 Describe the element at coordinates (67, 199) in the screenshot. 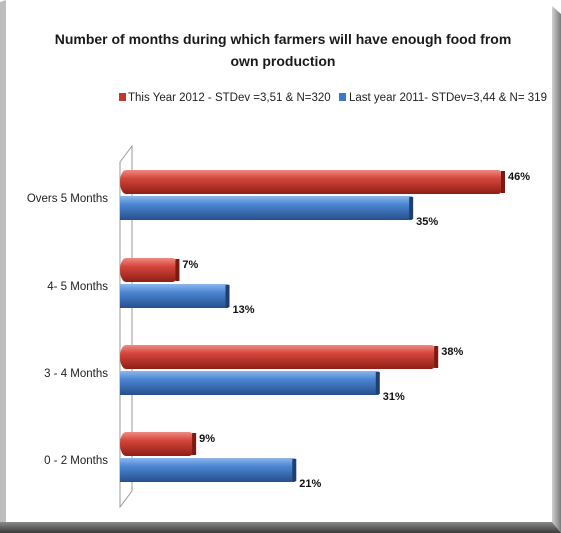

I see `category-label-0: Overs 5 Months` at that location.